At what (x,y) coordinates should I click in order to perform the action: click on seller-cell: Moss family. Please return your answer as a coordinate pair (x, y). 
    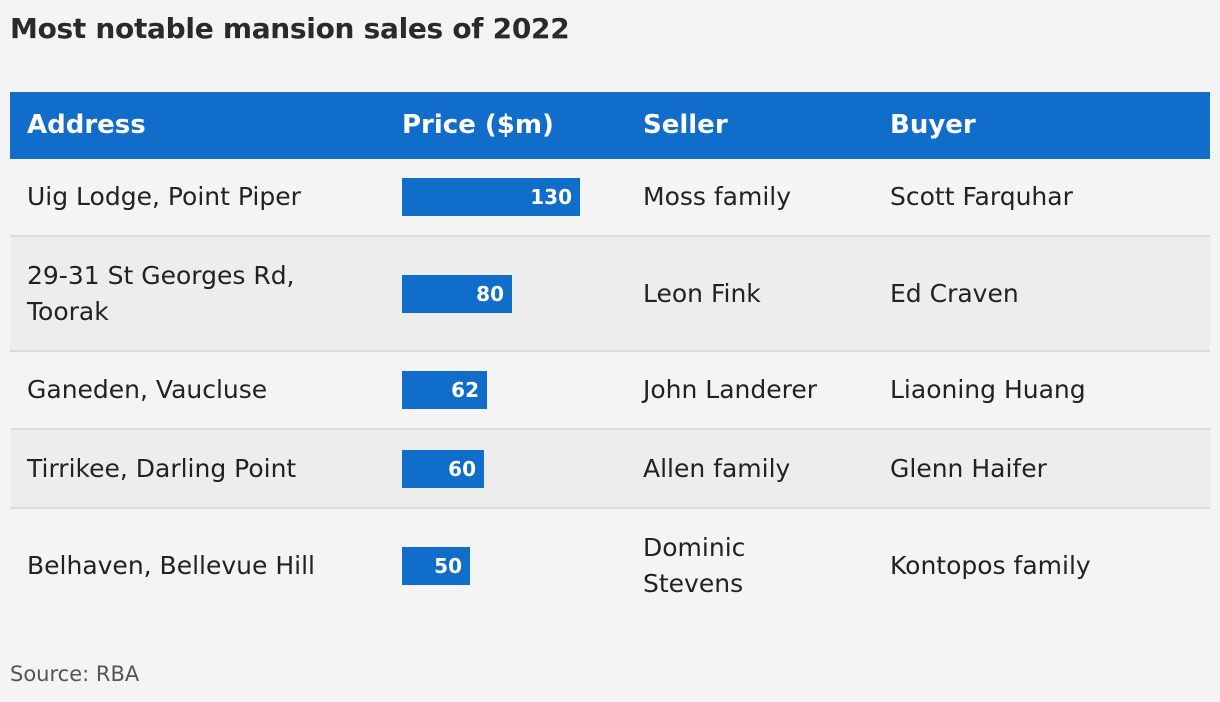
    Looking at the image, I should click on (717, 196).